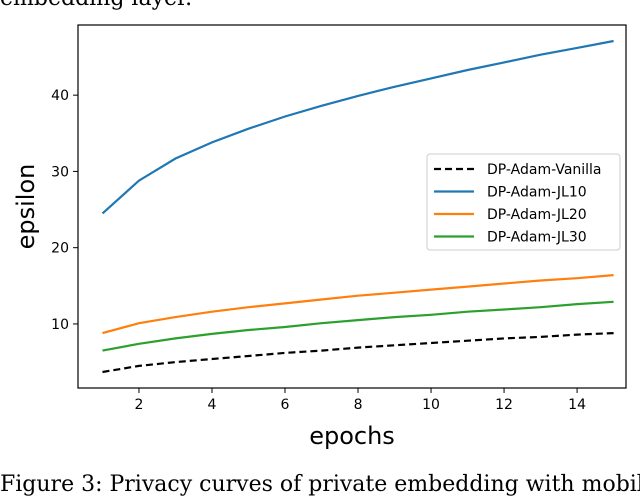 The height and width of the screenshot is (497, 640). I want to click on x-axis-label: epochs, so click(352, 436).